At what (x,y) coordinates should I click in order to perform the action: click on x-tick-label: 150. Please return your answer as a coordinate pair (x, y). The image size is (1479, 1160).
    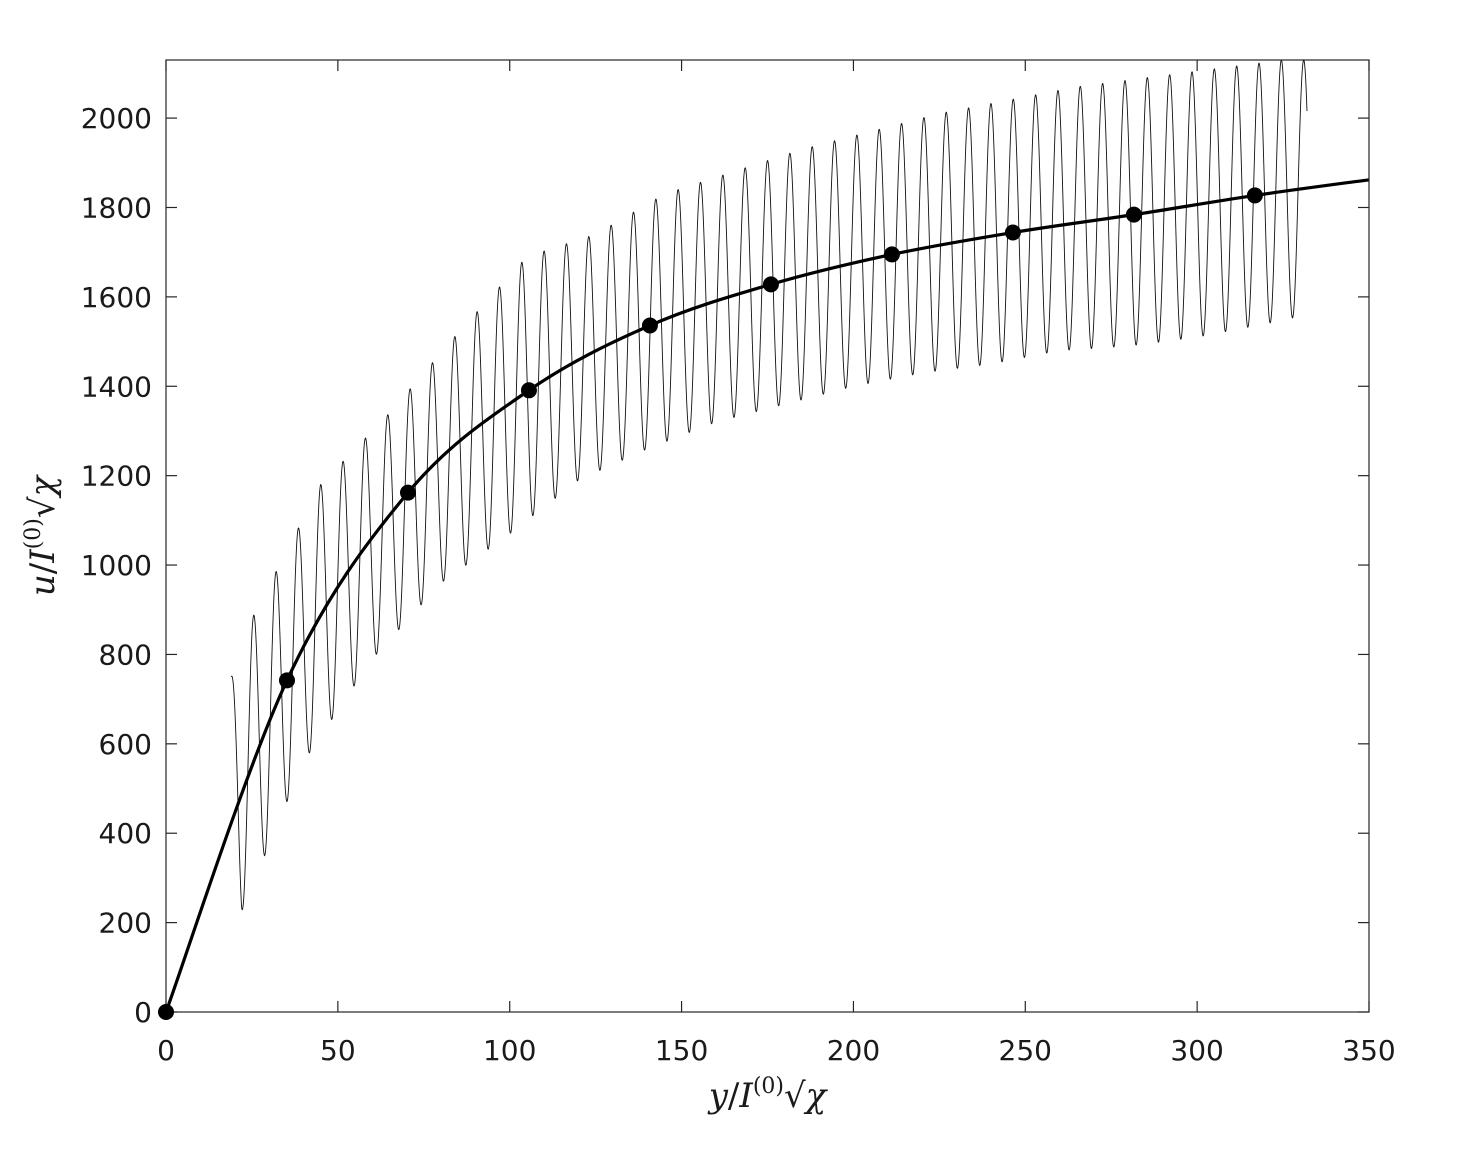
    Looking at the image, I should click on (681, 1050).